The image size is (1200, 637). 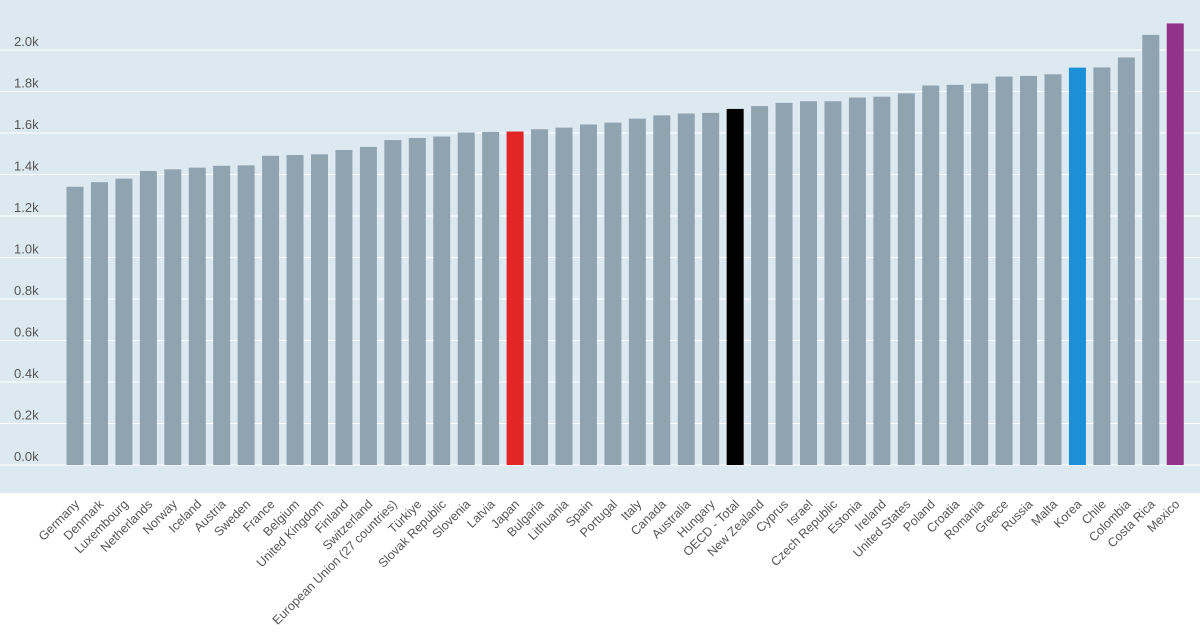 I want to click on y-tick-label: 1.0k, so click(x=26, y=249).